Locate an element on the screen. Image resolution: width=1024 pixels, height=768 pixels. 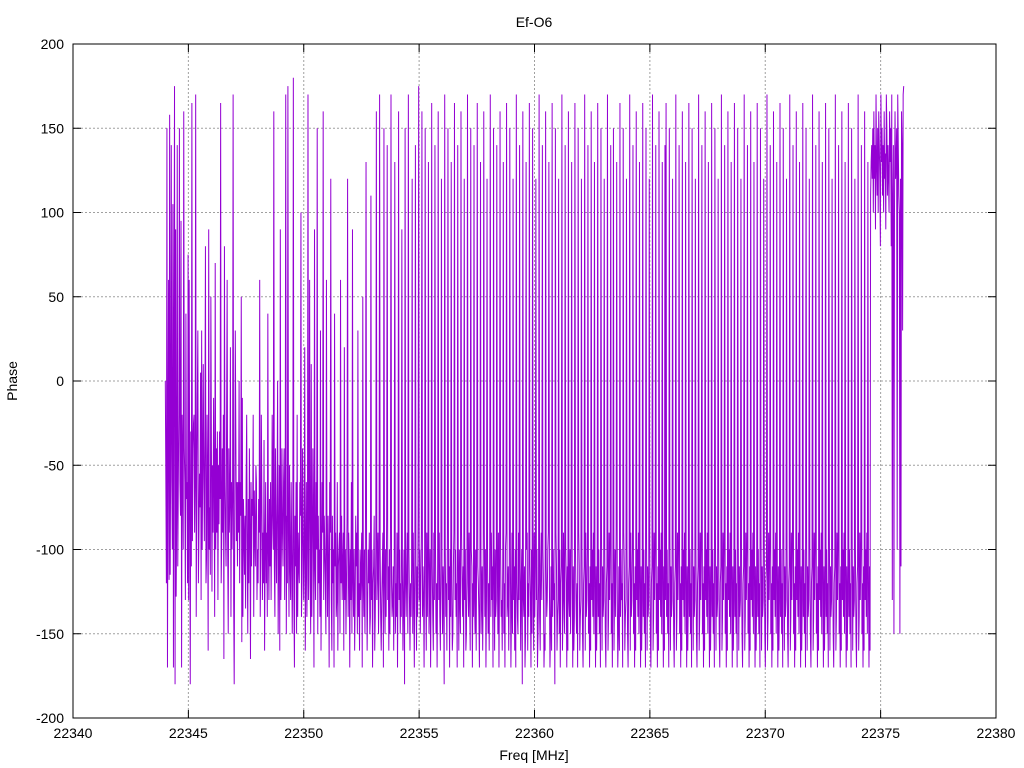
x-tick-label: 22345 is located at coordinates (188, 733).